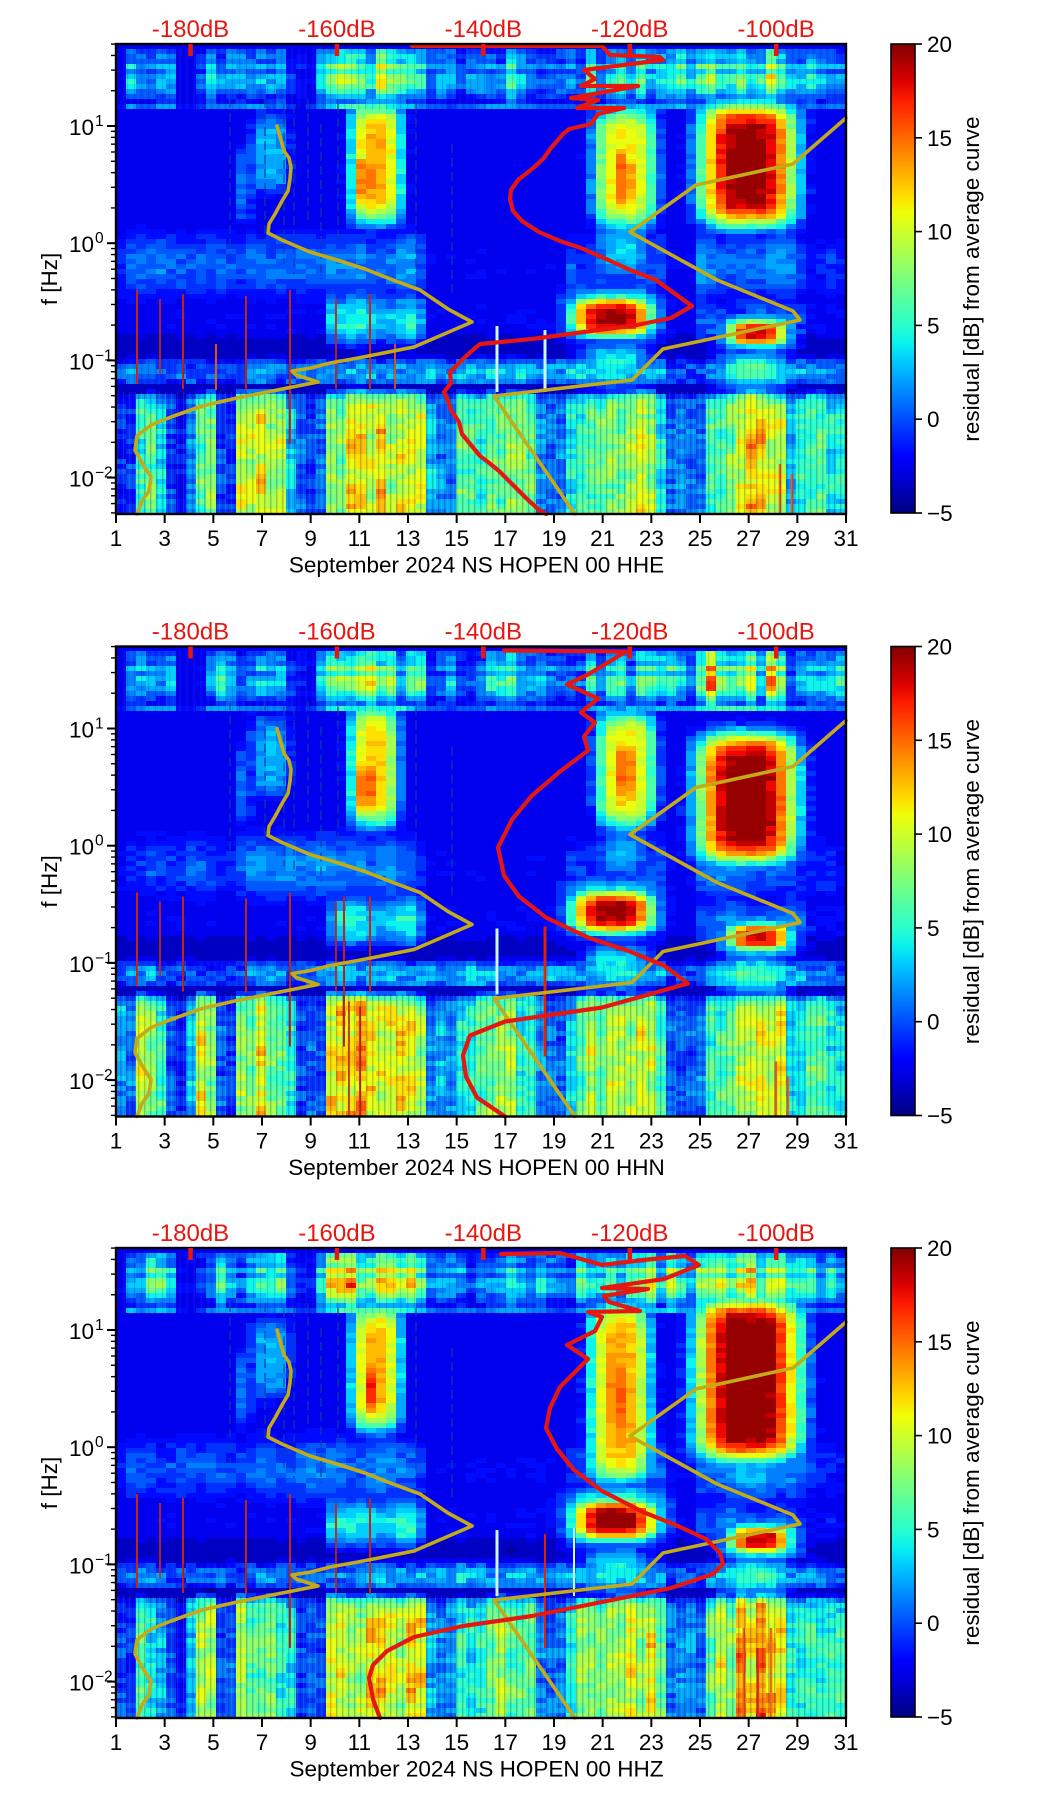 This screenshot has width=1052, height=1811. I want to click on svg-text: September 2024 NS HOPEN 00 HHE, so click(476, 565).